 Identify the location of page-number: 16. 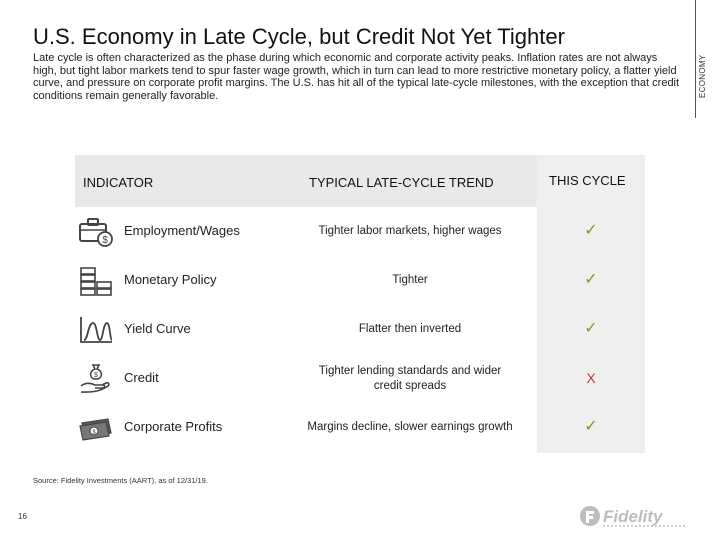
(22, 516).